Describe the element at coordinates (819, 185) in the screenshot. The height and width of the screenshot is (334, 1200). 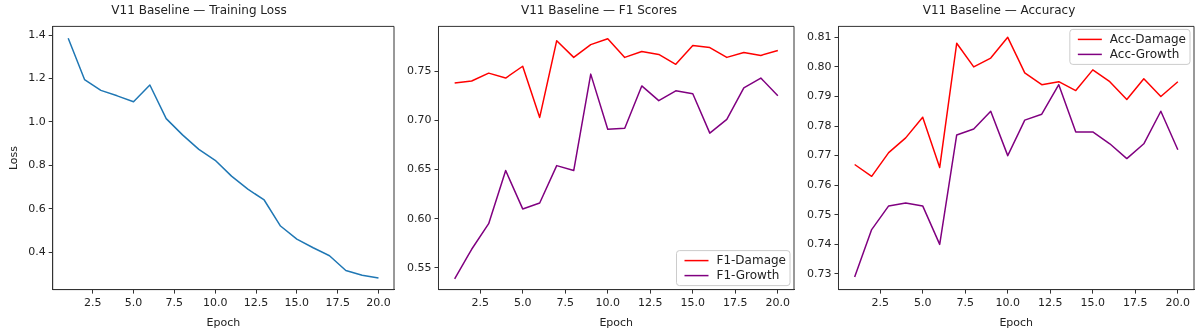
I see `y-tick-label: 0.76` at that location.